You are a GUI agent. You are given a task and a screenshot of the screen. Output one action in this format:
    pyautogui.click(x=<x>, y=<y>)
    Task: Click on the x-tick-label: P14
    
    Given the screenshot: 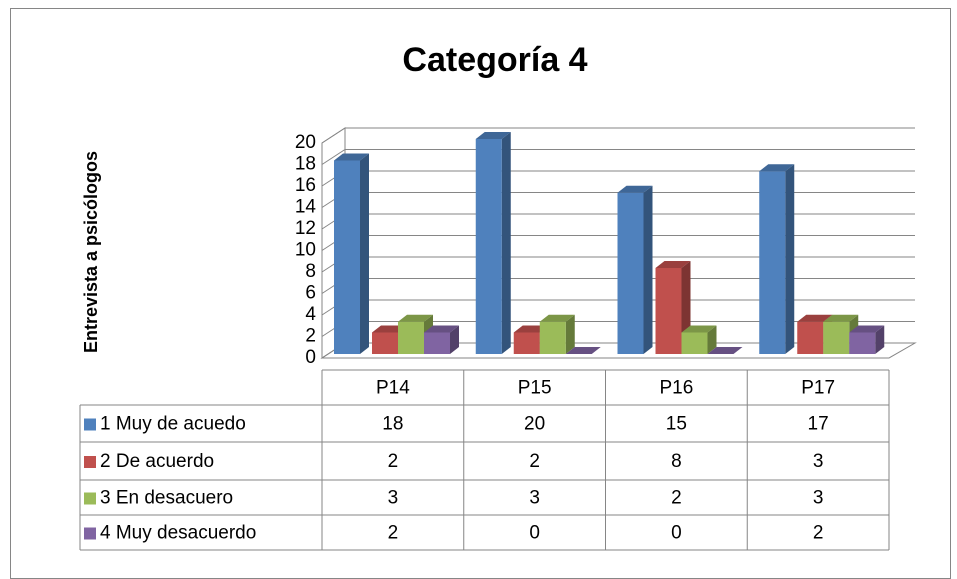 What is the action you would take?
    pyautogui.click(x=393, y=388)
    